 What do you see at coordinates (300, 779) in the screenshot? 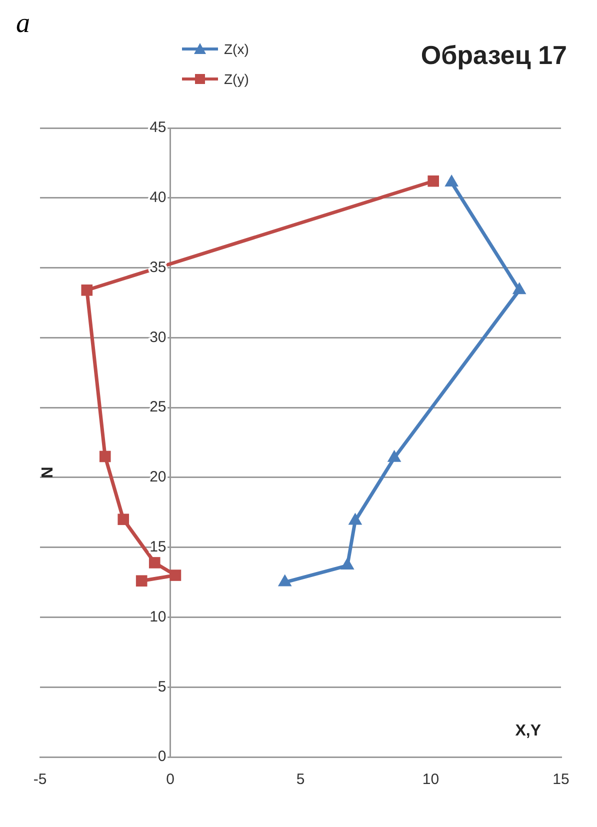
I see `x-tick-label: 5` at bounding box center [300, 779].